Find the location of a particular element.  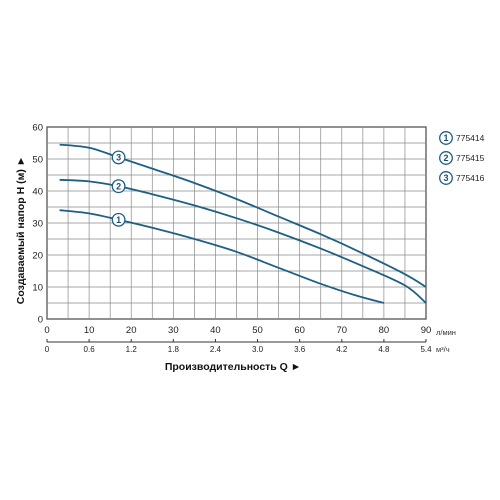

y-axis-title: Создаваемый напор H (м) ► is located at coordinates (21, 230).